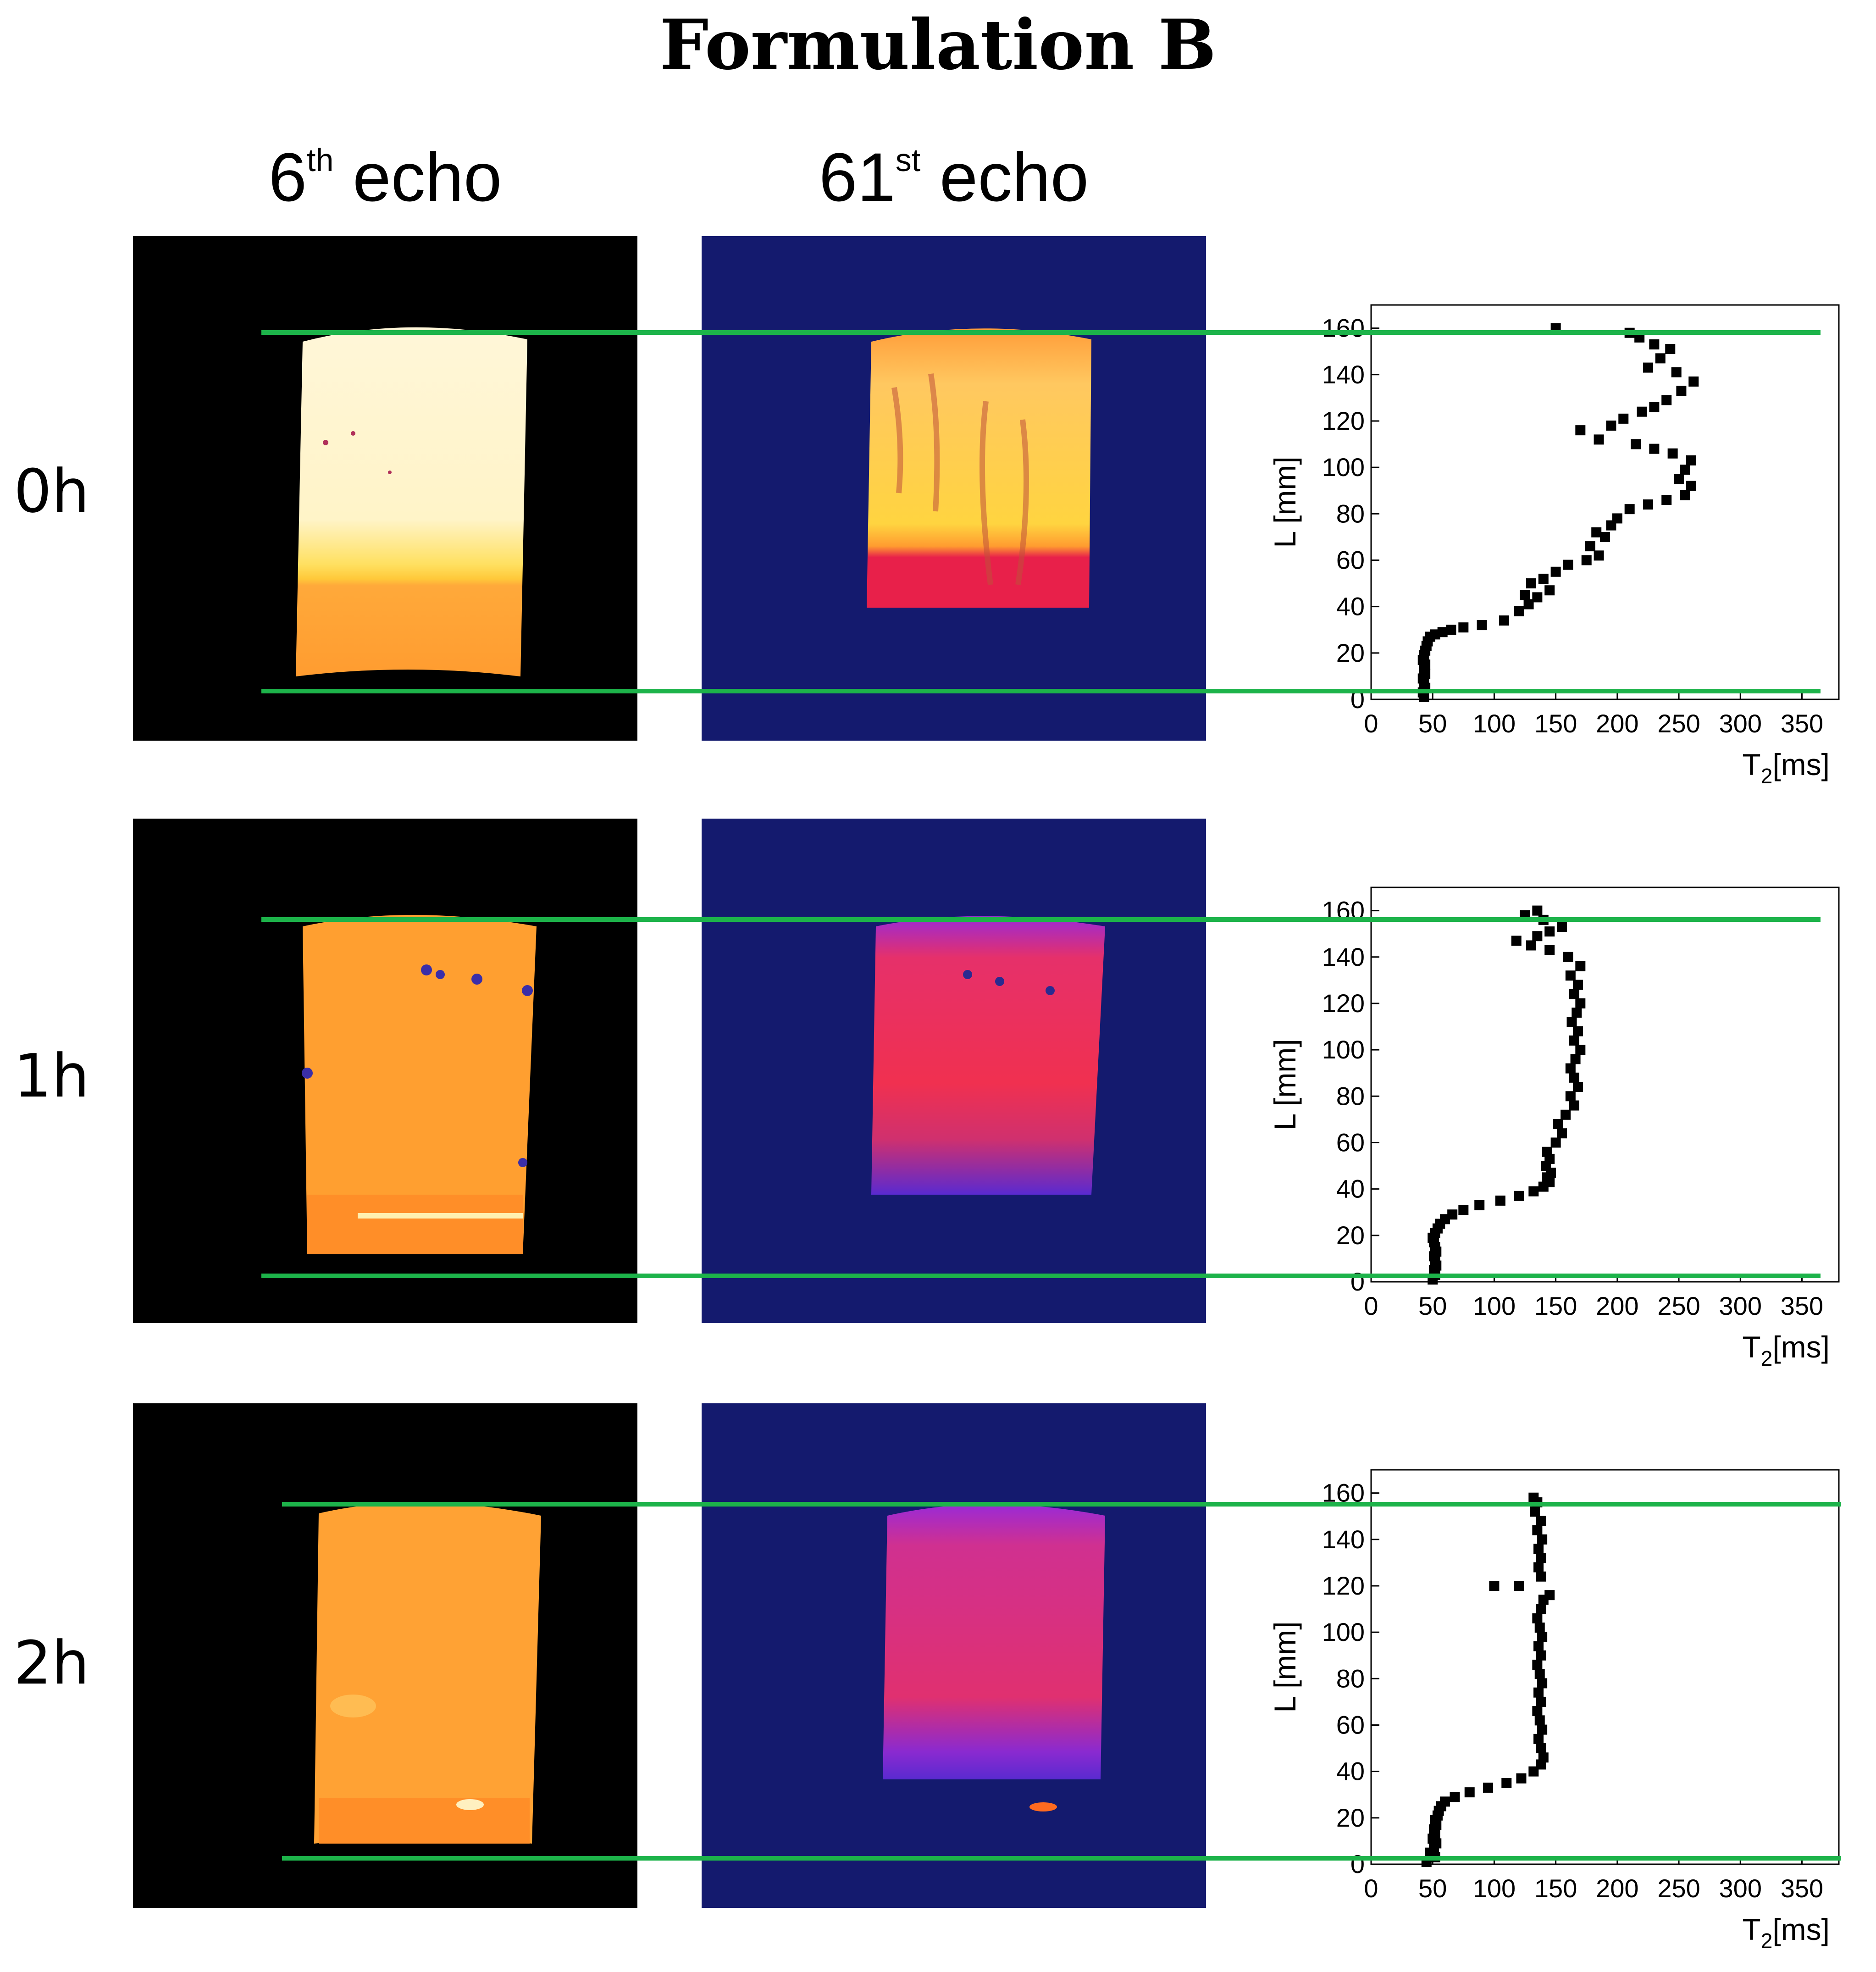 The height and width of the screenshot is (1972, 1876). What do you see at coordinates (1802, 1305) in the screenshot?
I see `x-tick-label: 350` at bounding box center [1802, 1305].